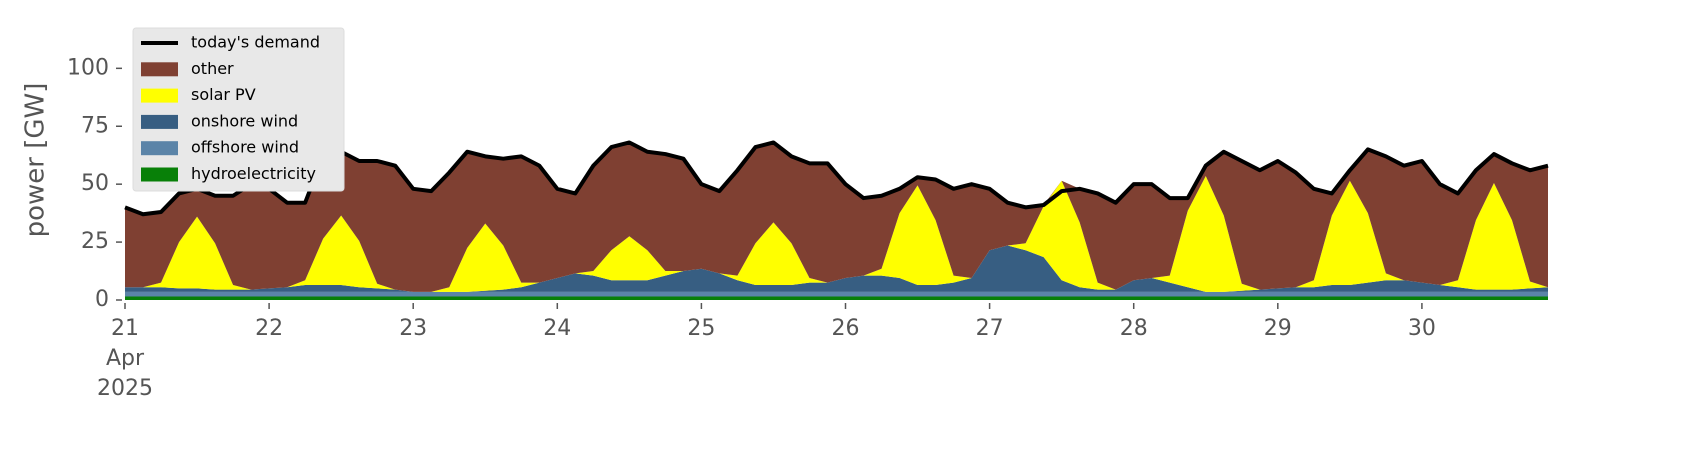 The width and height of the screenshot is (1706, 460). What do you see at coordinates (1134, 328) in the screenshot?
I see `x-tick-label: 28` at bounding box center [1134, 328].